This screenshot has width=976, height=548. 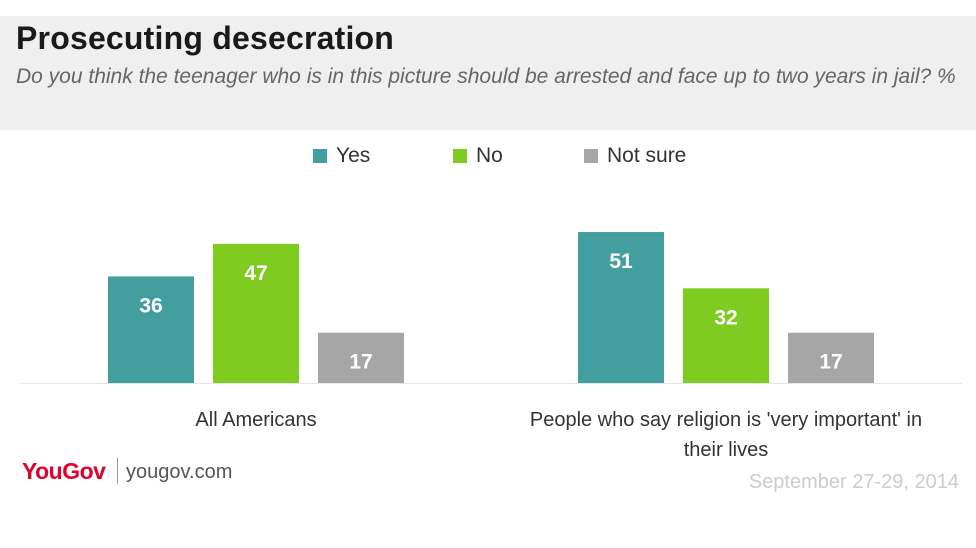 I want to click on footer-divider, so click(x=117, y=471).